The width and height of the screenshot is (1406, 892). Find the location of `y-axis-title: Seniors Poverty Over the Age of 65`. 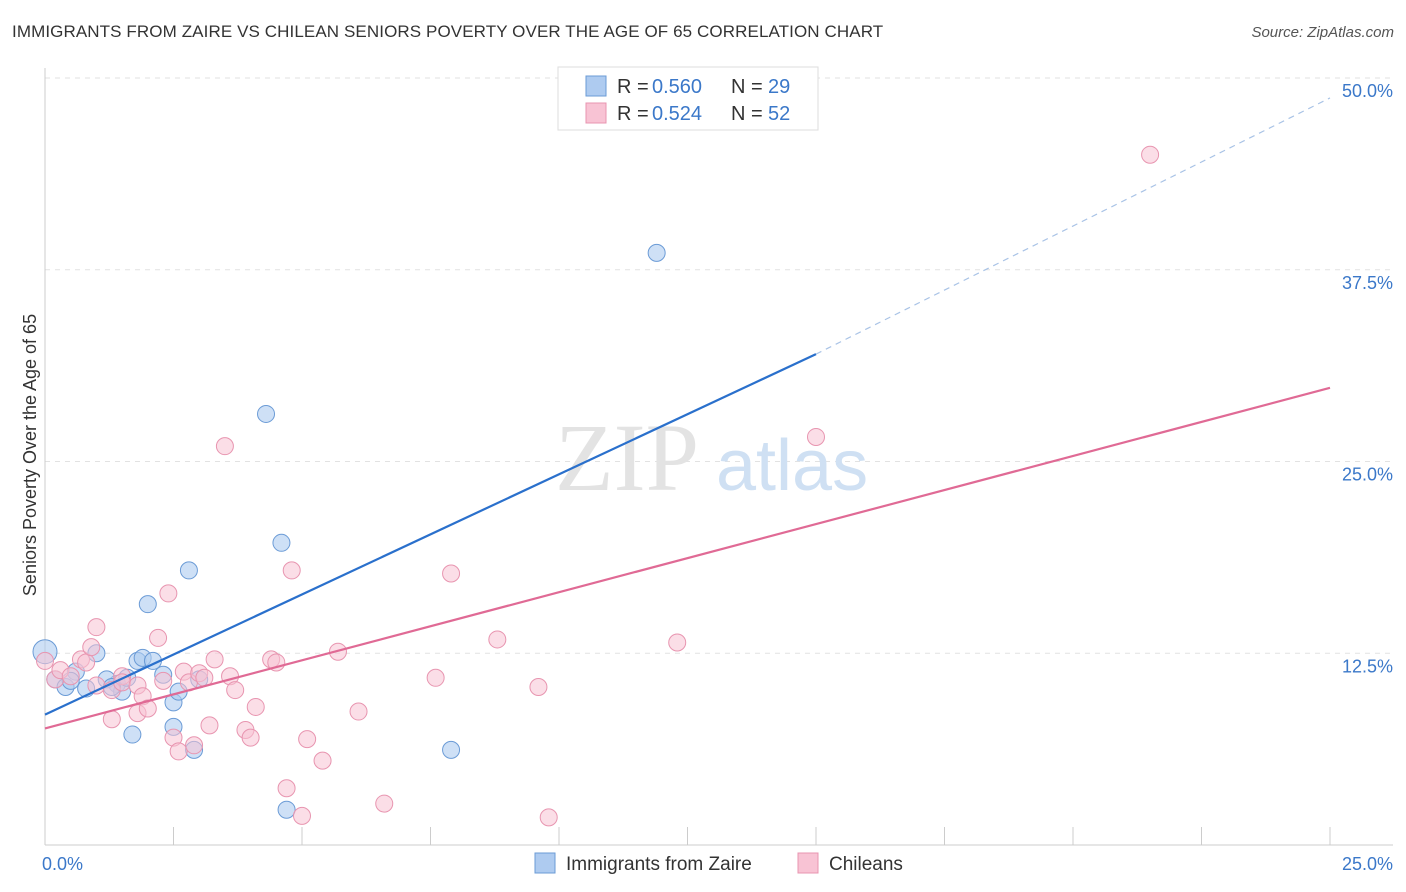

y-axis-title: Seniors Poverty Over the Age of 65 is located at coordinates (30, 455).